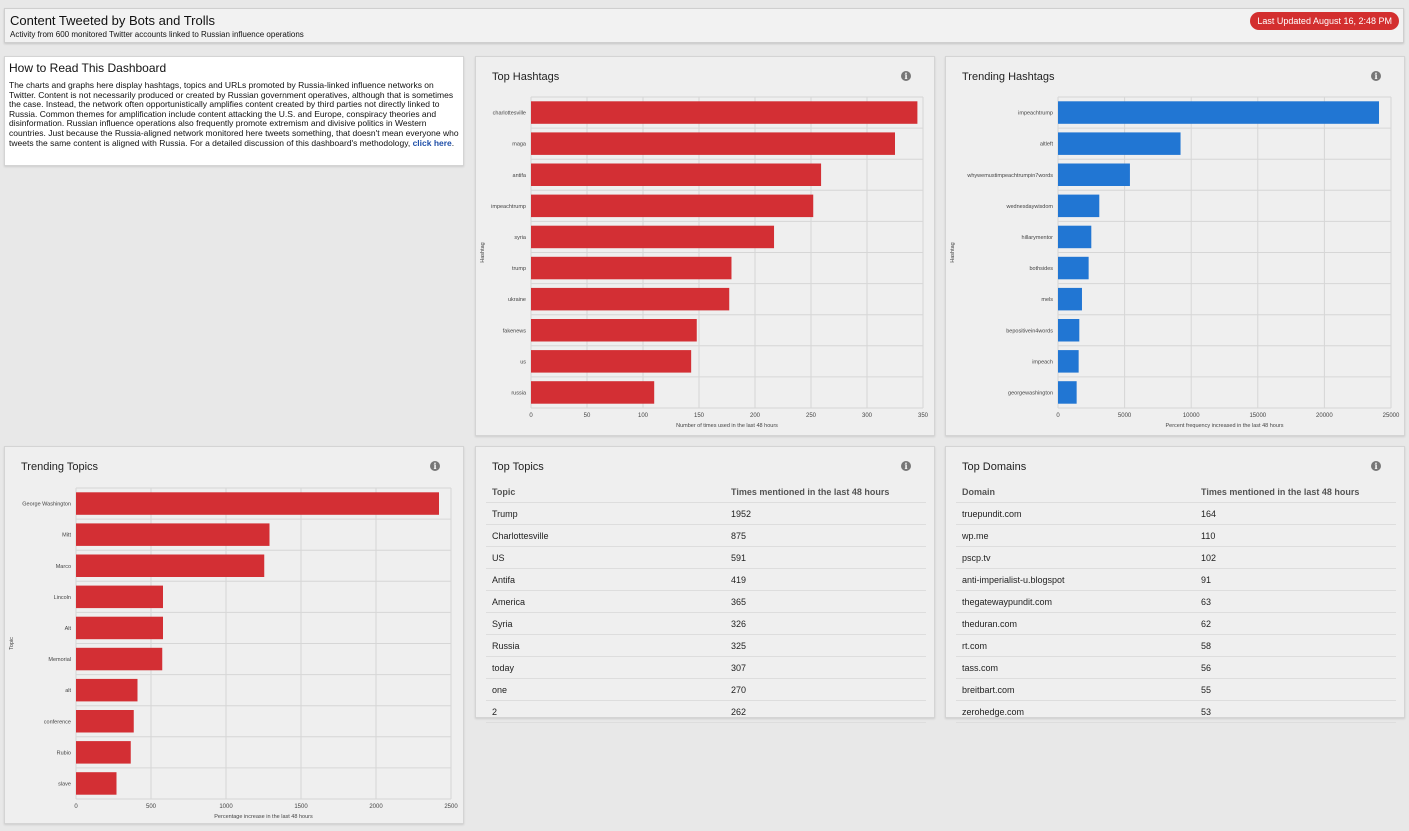 Image resolution: width=1409 pixels, height=831 pixels. I want to click on category-label: maga, so click(519, 145).